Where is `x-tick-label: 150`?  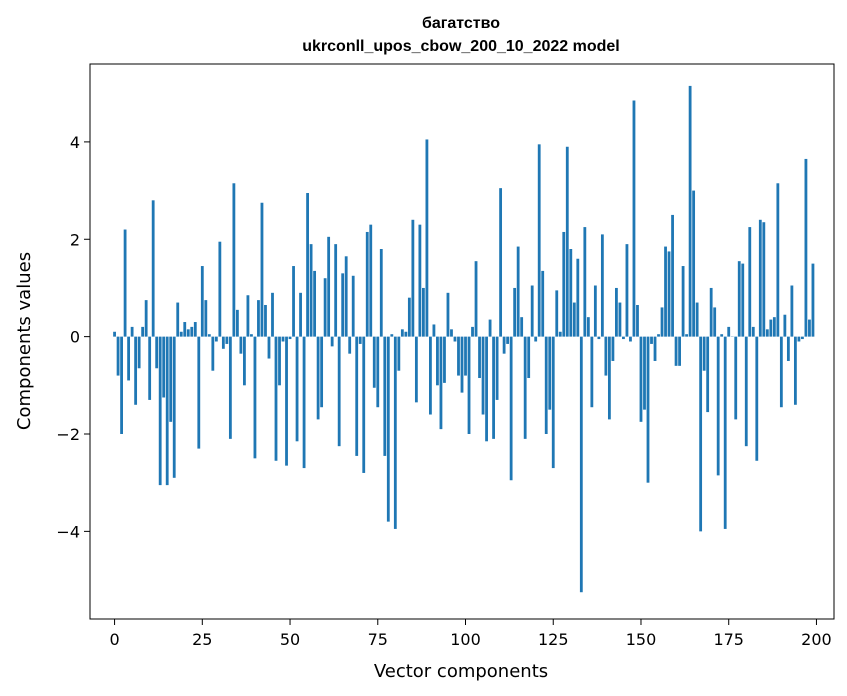
x-tick-label: 150 is located at coordinates (641, 639).